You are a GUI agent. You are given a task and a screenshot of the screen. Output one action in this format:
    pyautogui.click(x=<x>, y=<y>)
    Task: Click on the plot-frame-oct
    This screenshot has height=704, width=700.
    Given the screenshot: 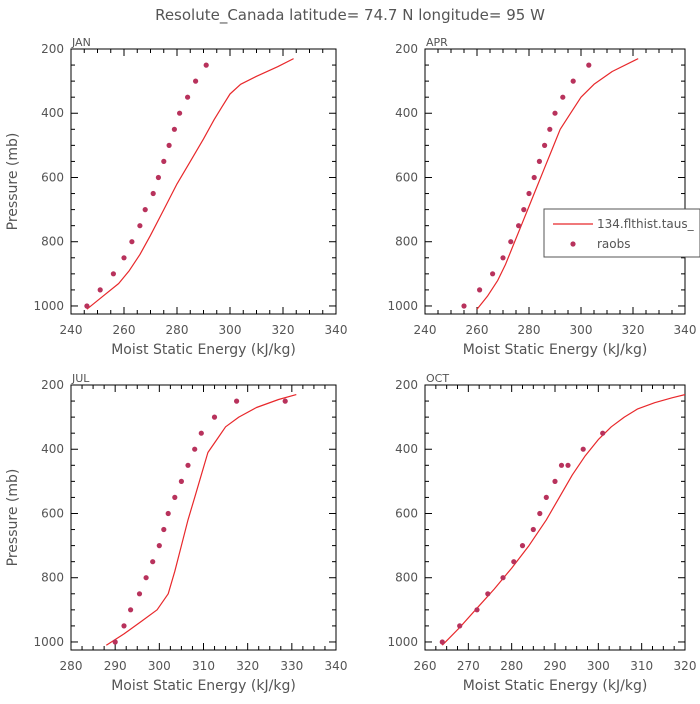 What is the action you would take?
    pyautogui.click(x=555, y=517)
    